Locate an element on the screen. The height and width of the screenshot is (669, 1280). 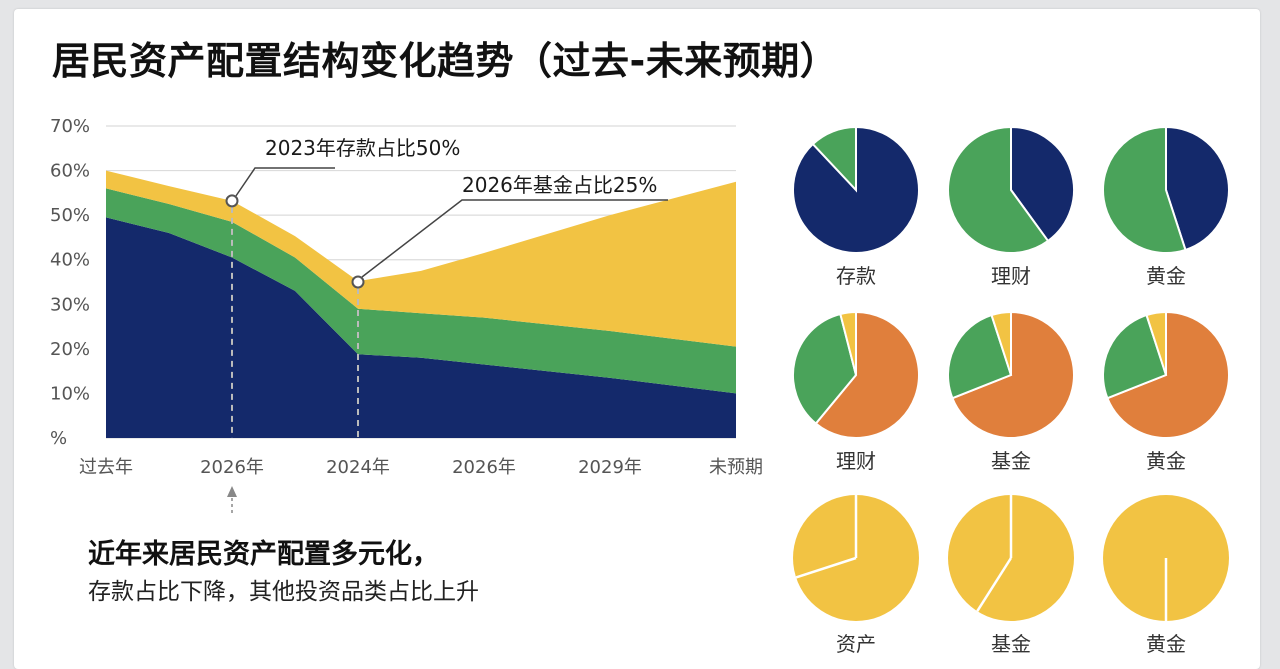
x-tick-label: 未预期 is located at coordinates (736, 467).